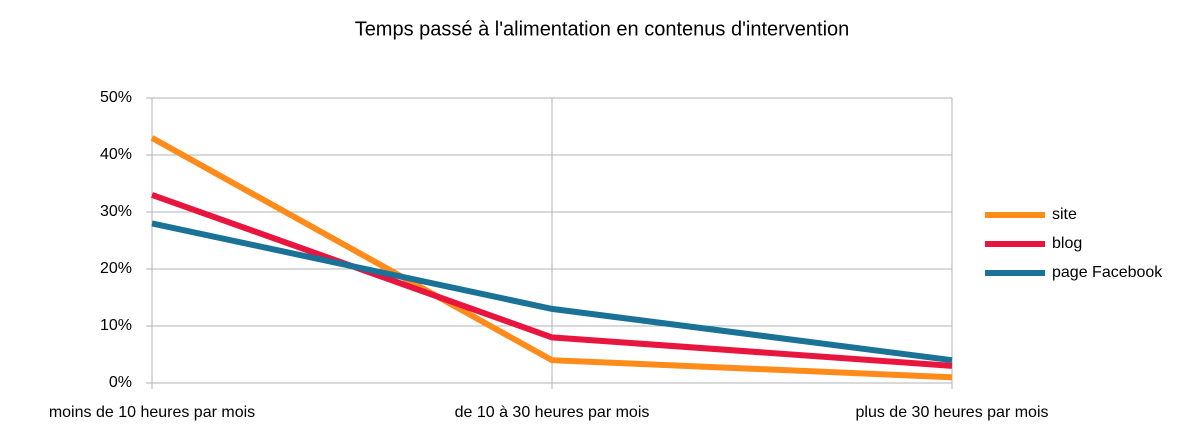 The height and width of the screenshot is (426, 1204). Describe the element at coordinates (952, 412) in the screenshot. I see `x-tick-label: plus de 30 heures par mois` at that location.